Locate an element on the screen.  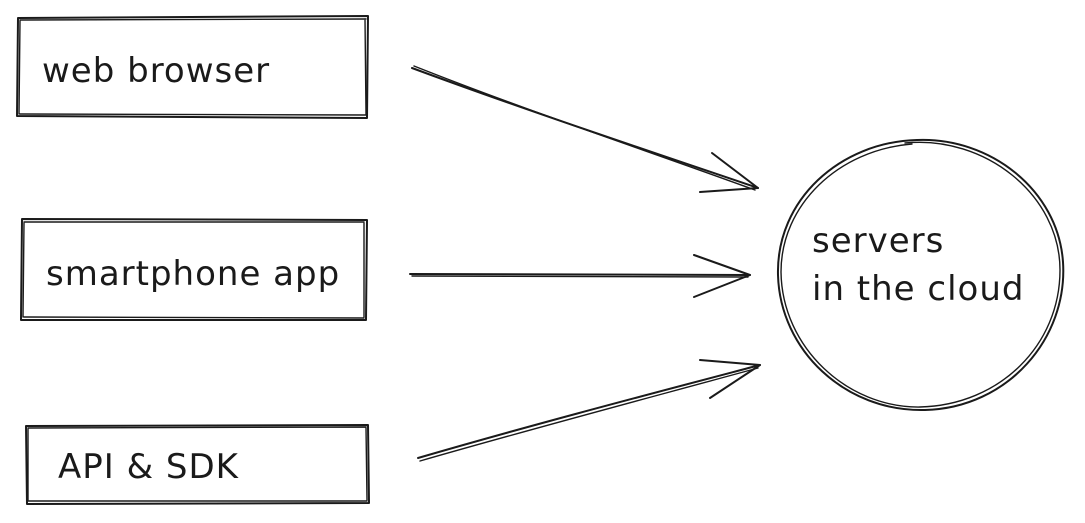
arrow-api-sdk-head is located at coordinates (730, 379).